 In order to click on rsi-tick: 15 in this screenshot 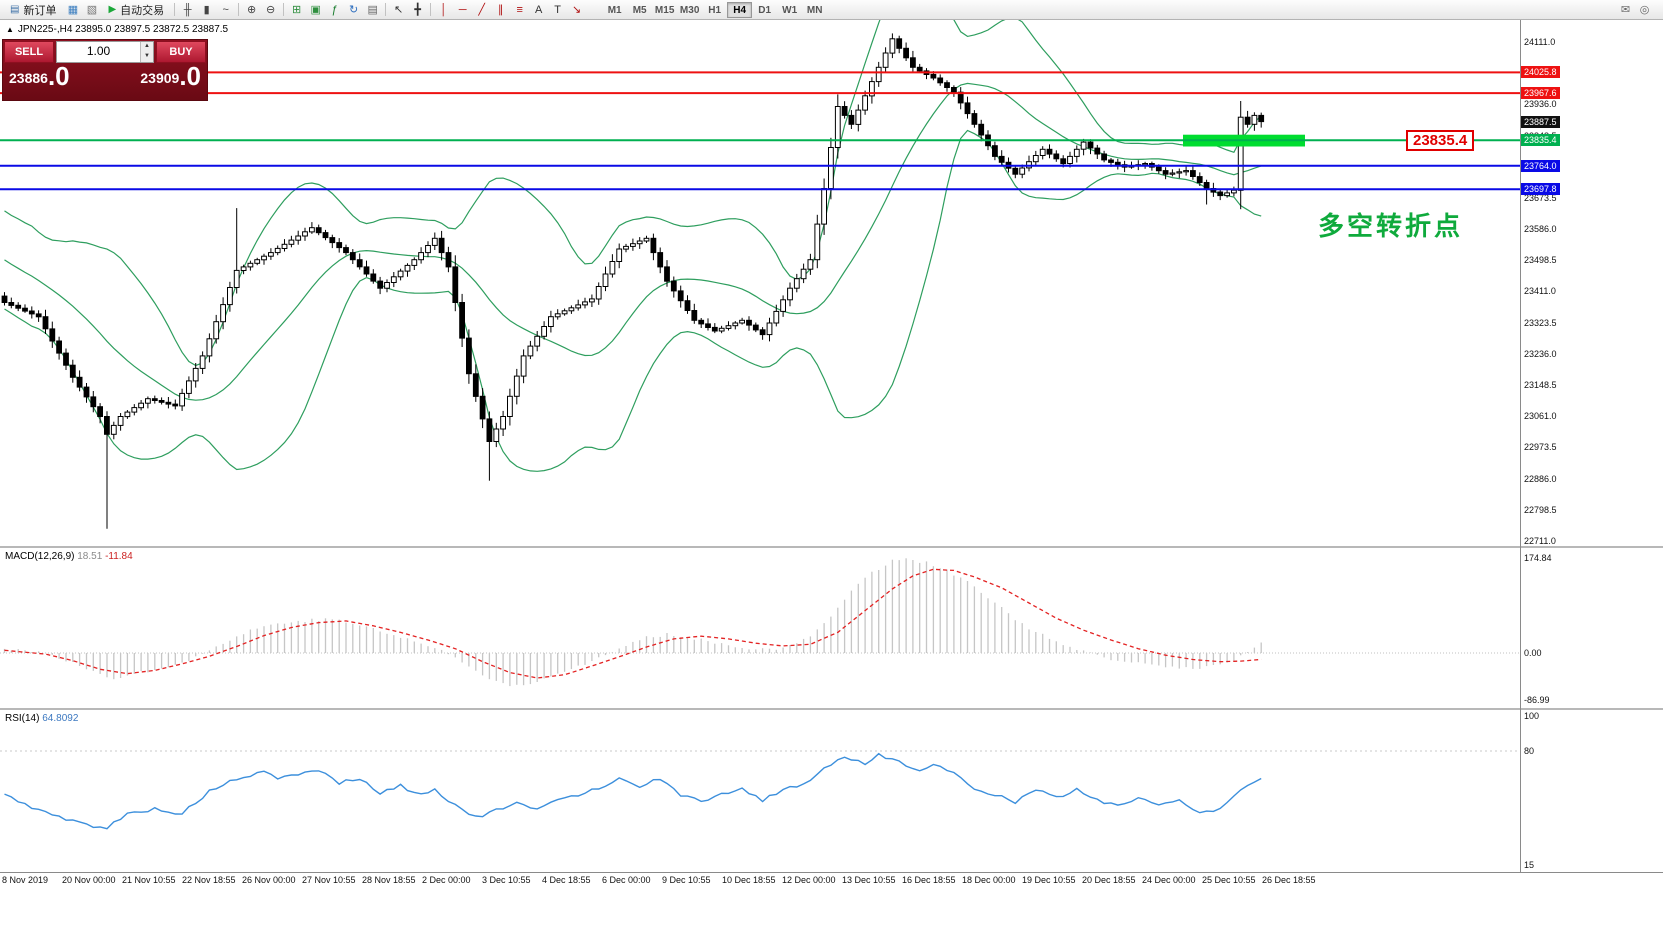, I will do `click(1529, 864)`.